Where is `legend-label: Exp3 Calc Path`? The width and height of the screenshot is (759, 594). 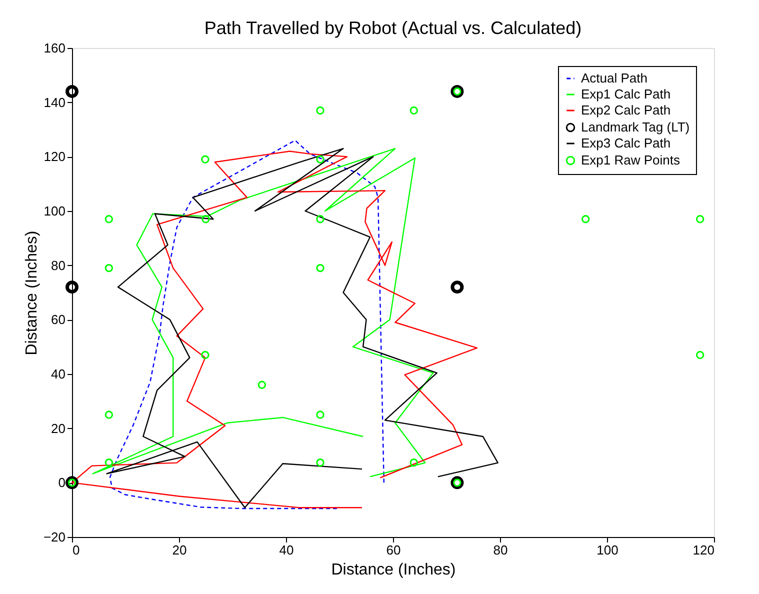
legend-label: Exp3 Calc Path is located at coordinates (626, 143).